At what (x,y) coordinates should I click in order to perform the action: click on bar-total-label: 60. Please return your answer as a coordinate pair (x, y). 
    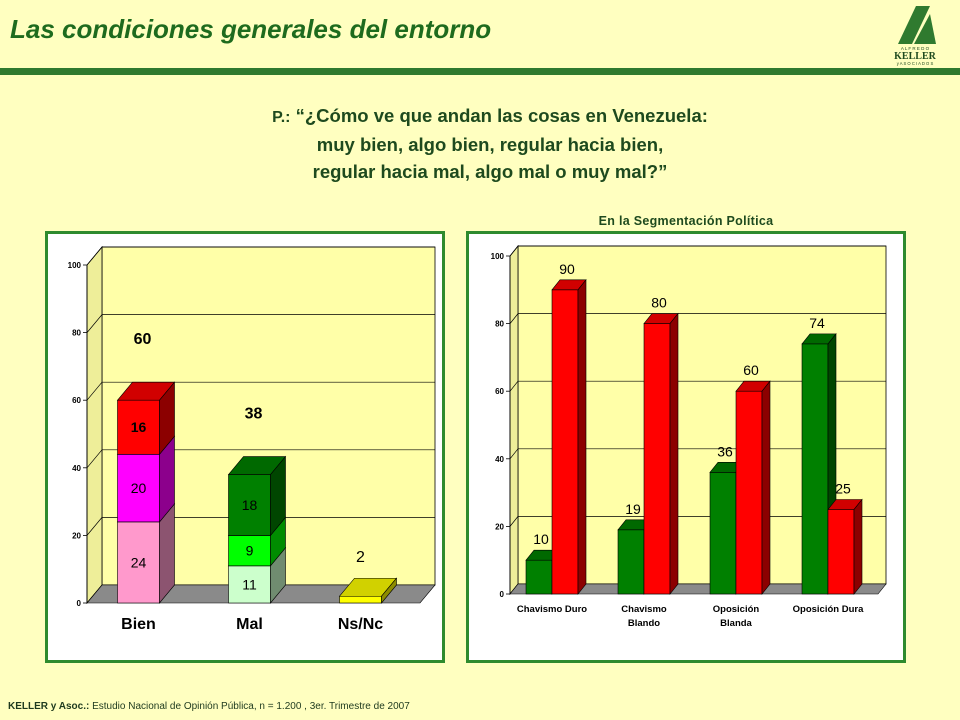
    Looking at the image, I should click on (143, 339).